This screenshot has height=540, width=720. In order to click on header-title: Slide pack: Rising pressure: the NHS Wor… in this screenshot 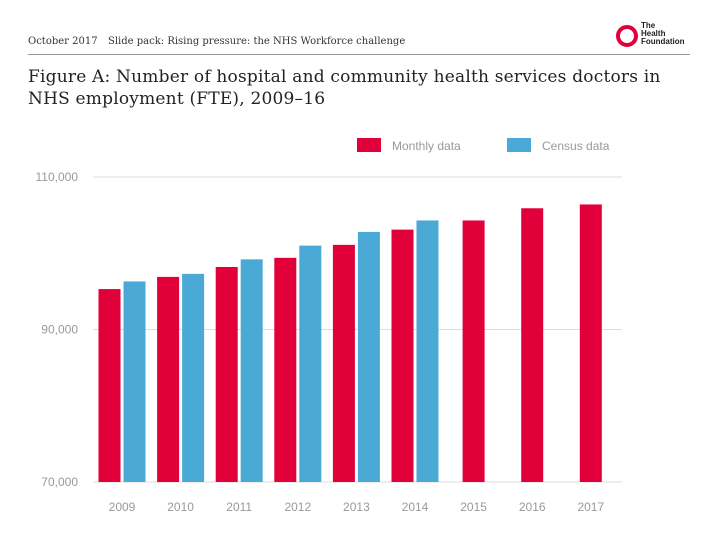, I will do `click(257, 41)`.